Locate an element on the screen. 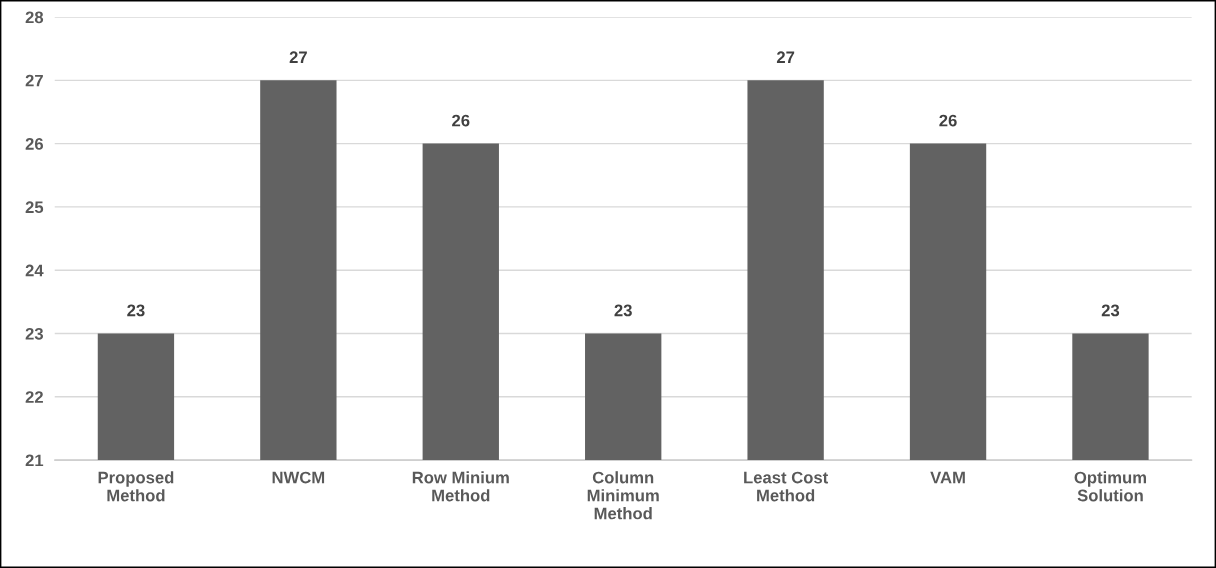  x-tick-label: Proposed Method is located at coordinates (136, 486).